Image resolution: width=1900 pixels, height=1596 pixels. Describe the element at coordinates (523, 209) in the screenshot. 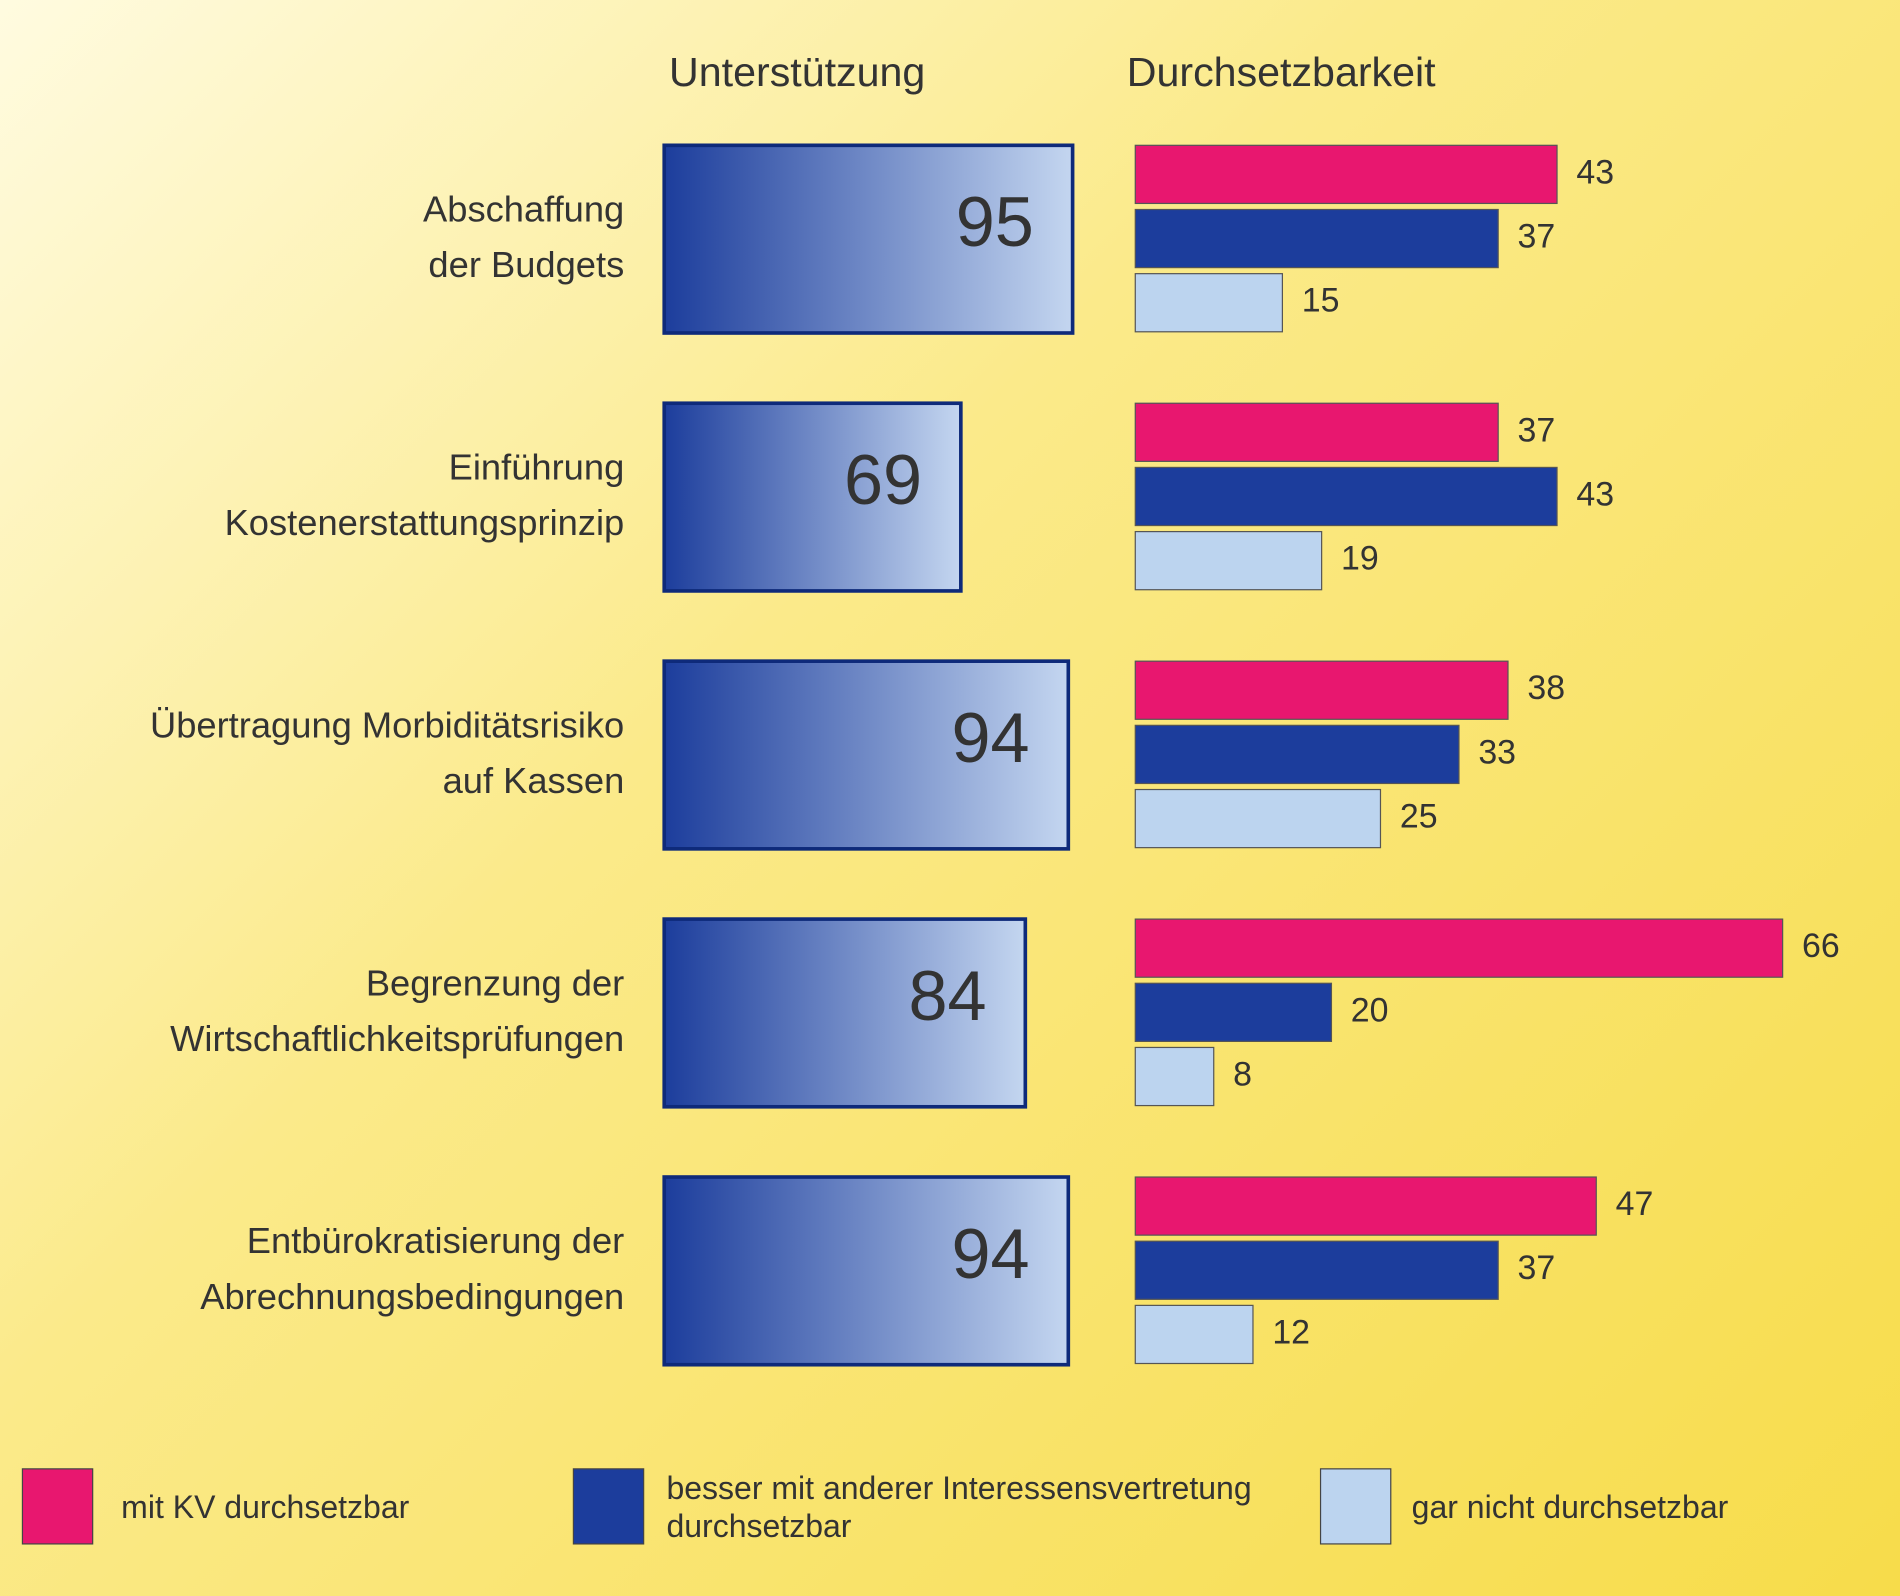

I see `category-label: Abschaffung` at that location.